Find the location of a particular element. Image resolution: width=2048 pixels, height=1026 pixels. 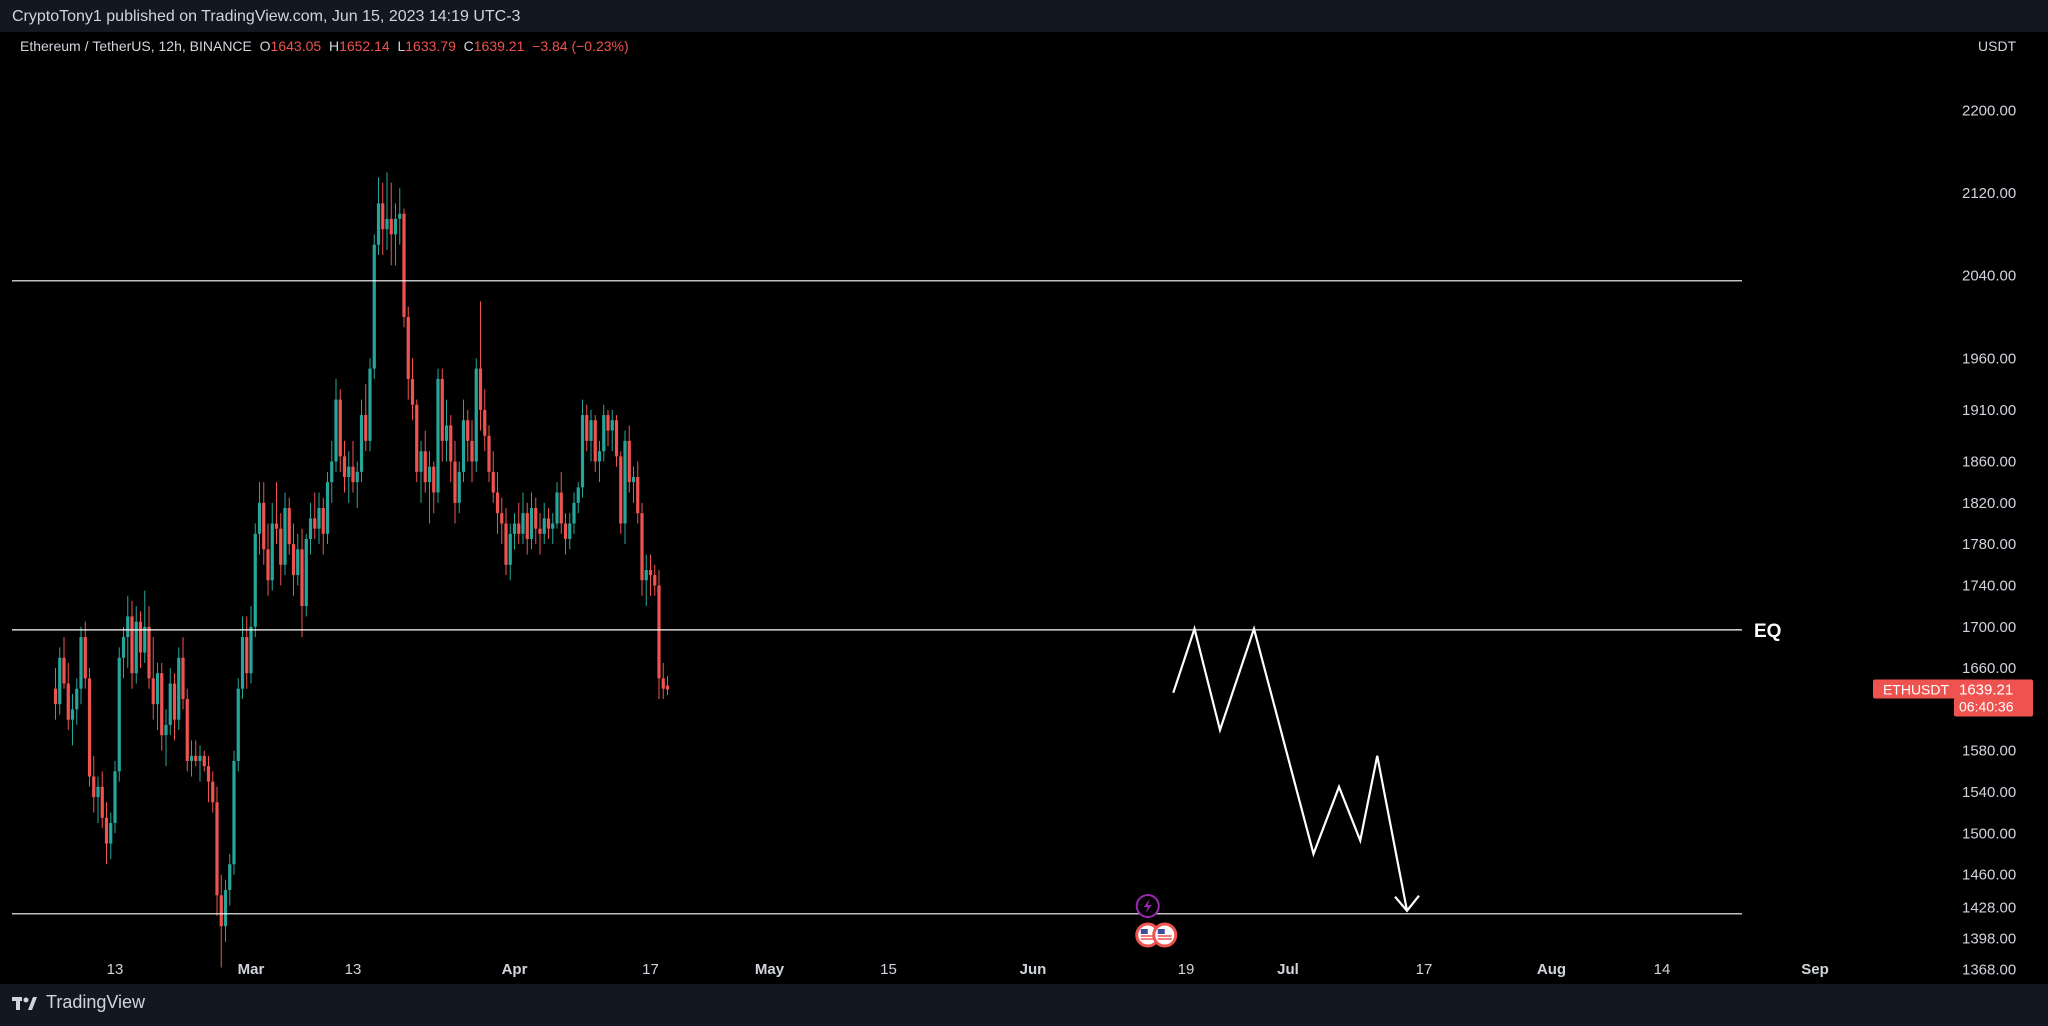

tradingview-brand: TradingView is located at coordinates (78, 1002).